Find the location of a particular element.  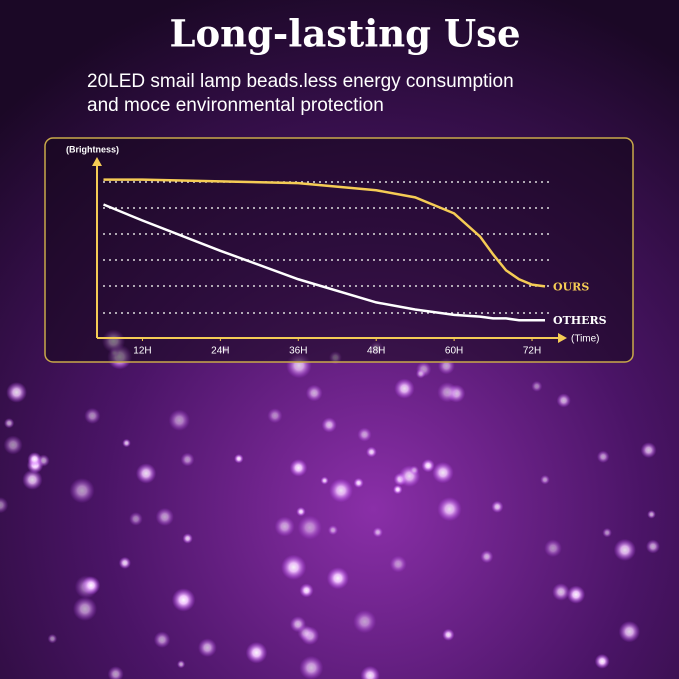

series-label: OURS is located at coordinates (571, 286).